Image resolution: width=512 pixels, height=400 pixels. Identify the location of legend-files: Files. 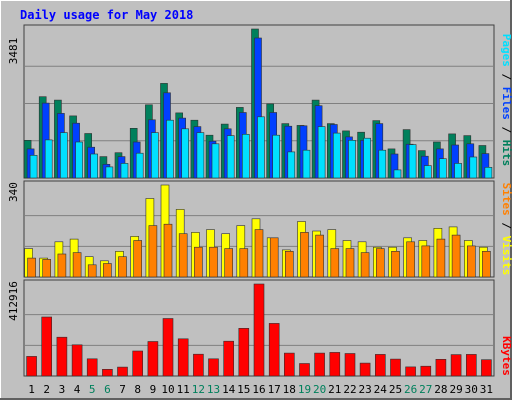
(506, 103).